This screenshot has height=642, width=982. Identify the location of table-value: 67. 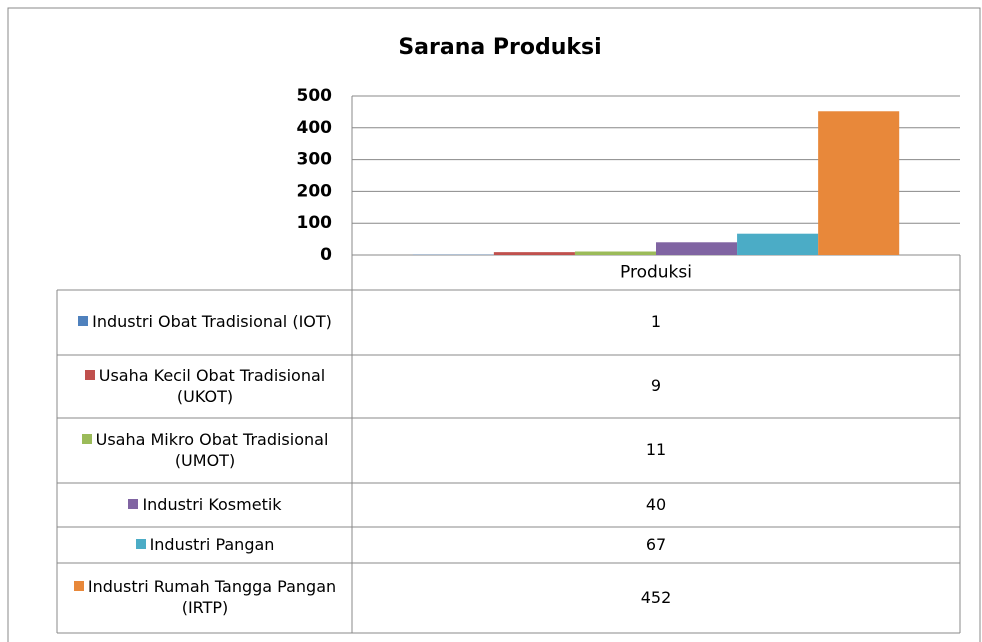
(656, 544).